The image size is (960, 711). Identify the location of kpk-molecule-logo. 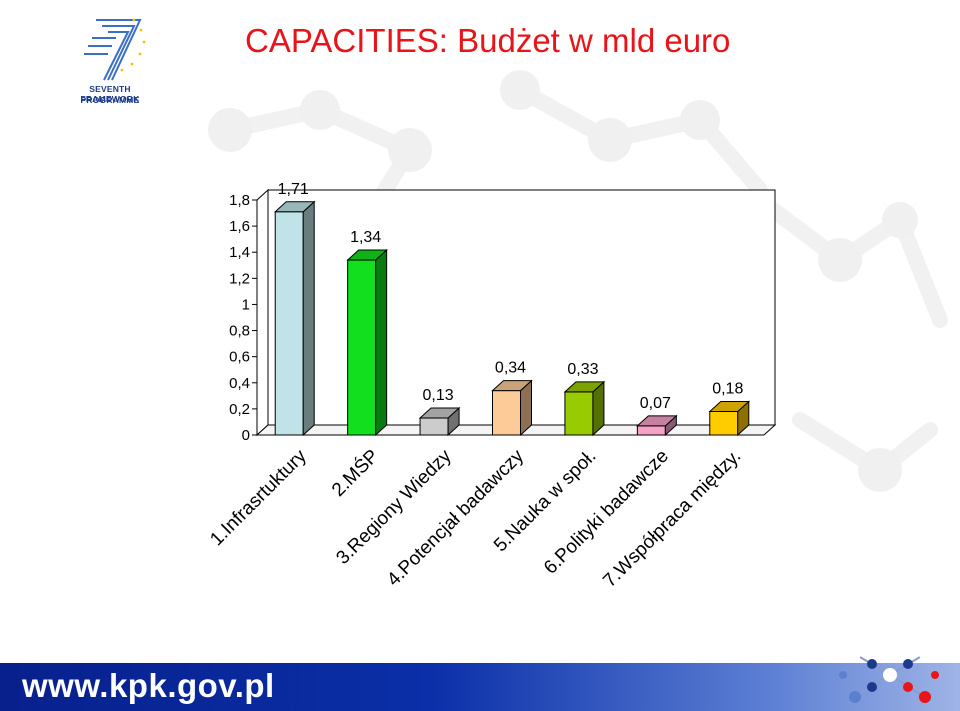
(889, 675).